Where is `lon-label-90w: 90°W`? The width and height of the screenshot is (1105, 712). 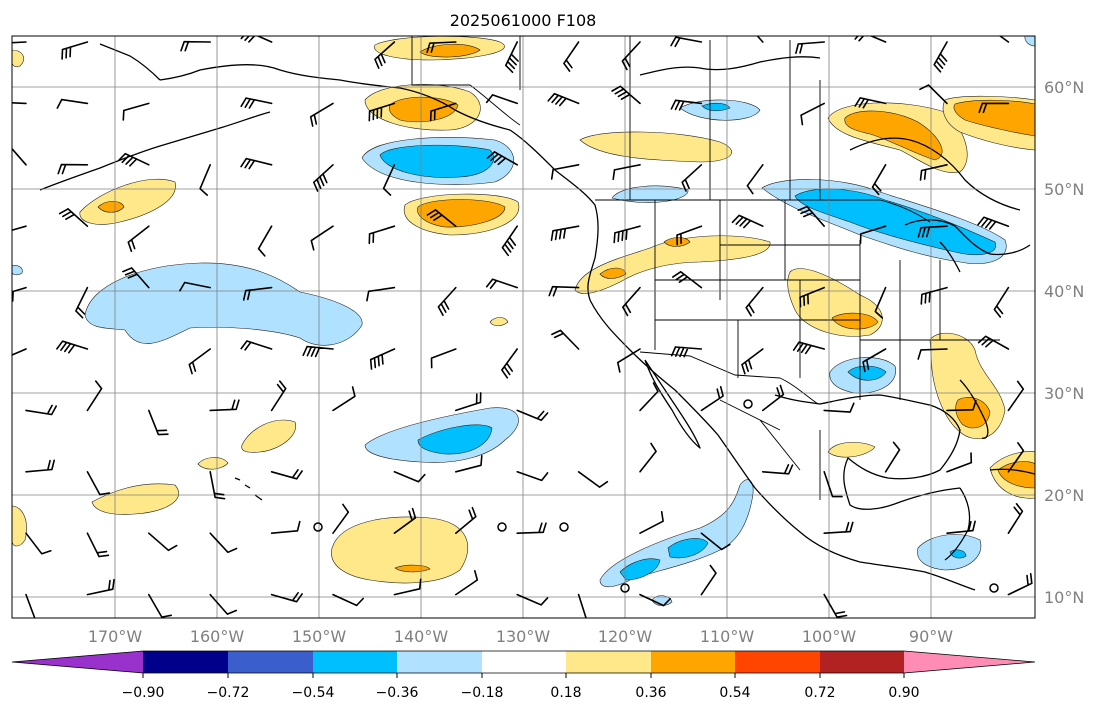 lon-label-90w: 90°W is located at coordinates (931, 636).